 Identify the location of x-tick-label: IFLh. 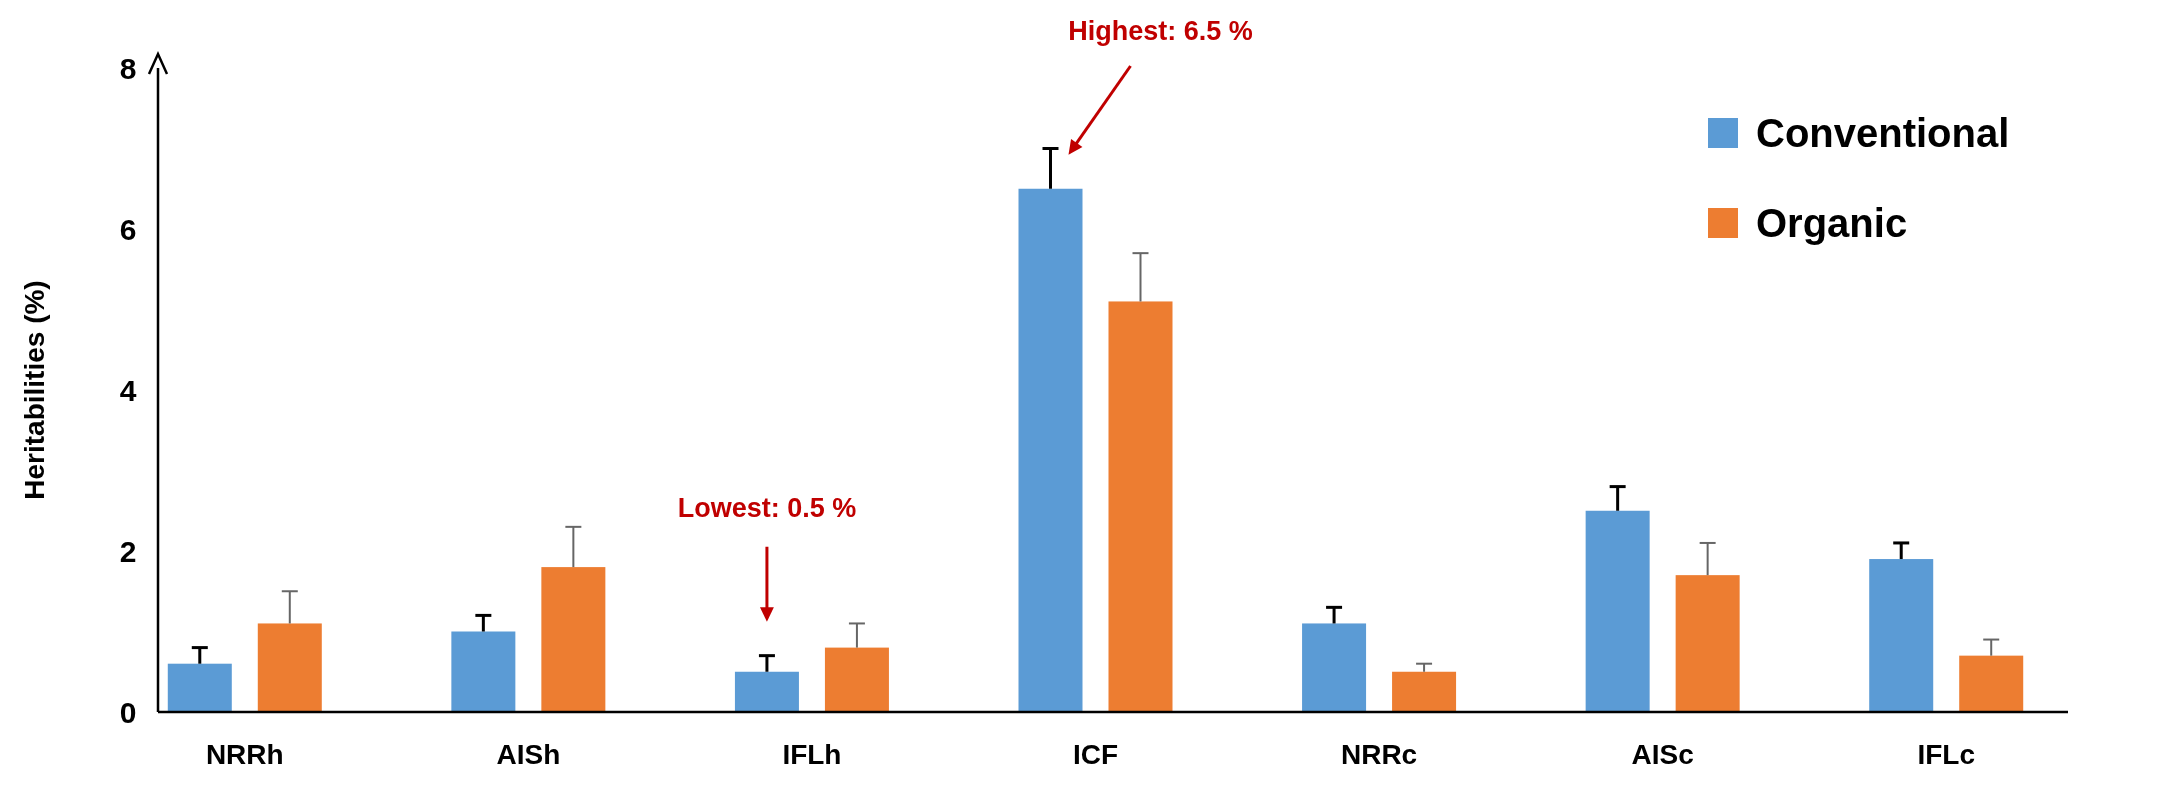
(812, 754).